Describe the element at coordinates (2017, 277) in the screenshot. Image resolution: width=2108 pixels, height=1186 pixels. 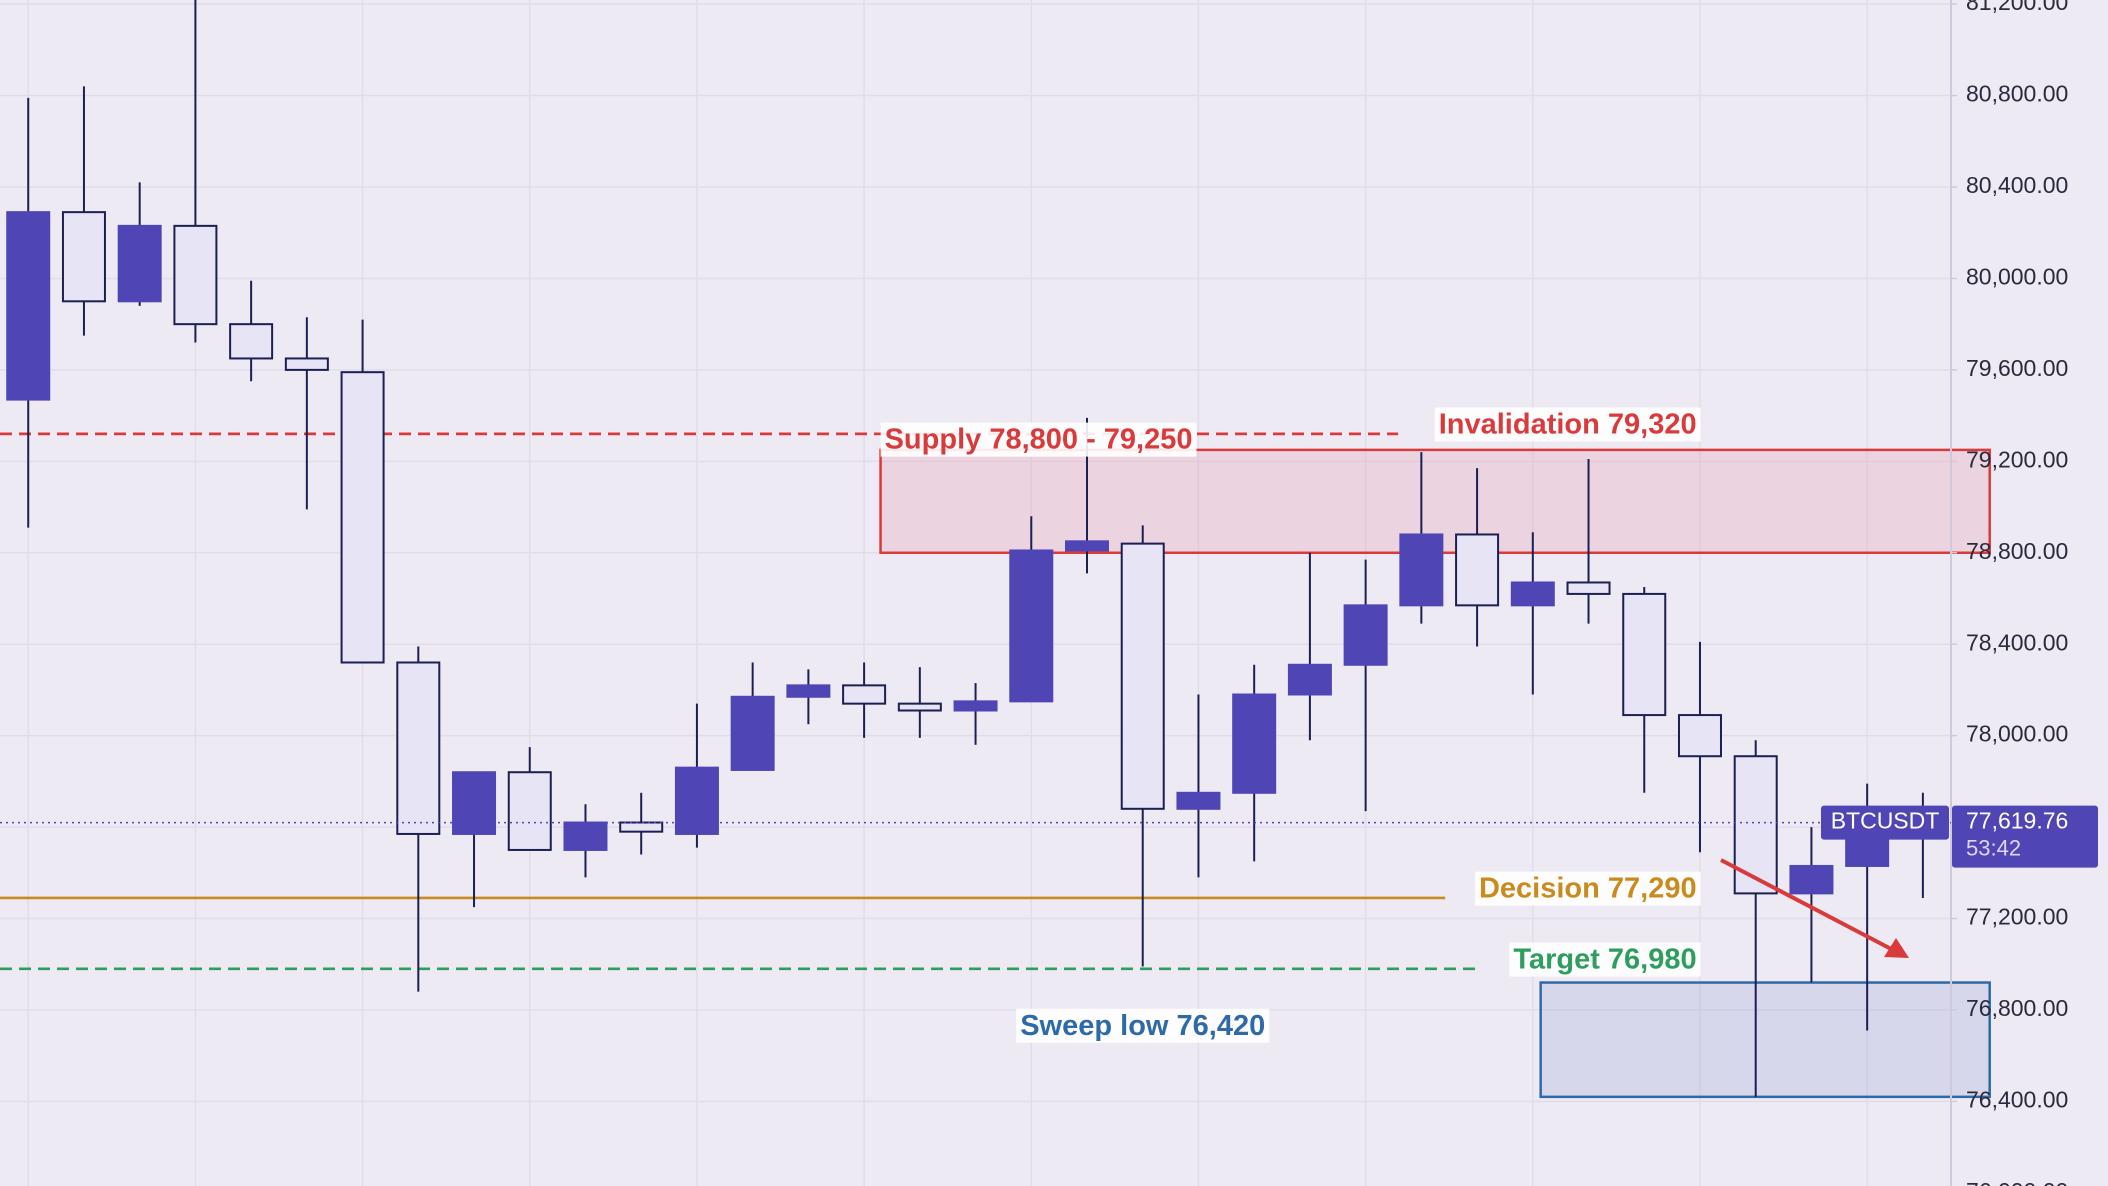
I see `y-tick-label: 80,000.00` at that location.